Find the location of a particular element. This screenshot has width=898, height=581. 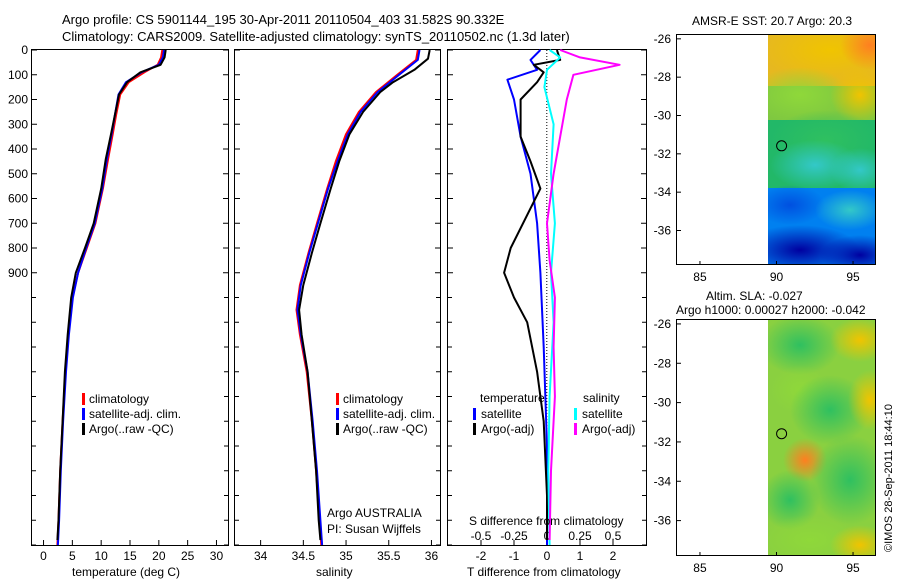

y-tick-label: 200 is located at coordinates (18, 100).